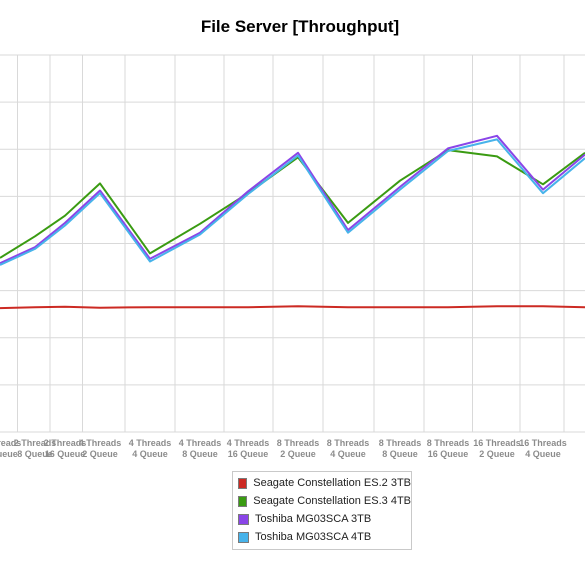 This screenshot has width=585, height=570. Describe the element at coordinates (400, 448) in the screenshot. I see `x-tick-label: 8 Threads 8 Queue` at that location.